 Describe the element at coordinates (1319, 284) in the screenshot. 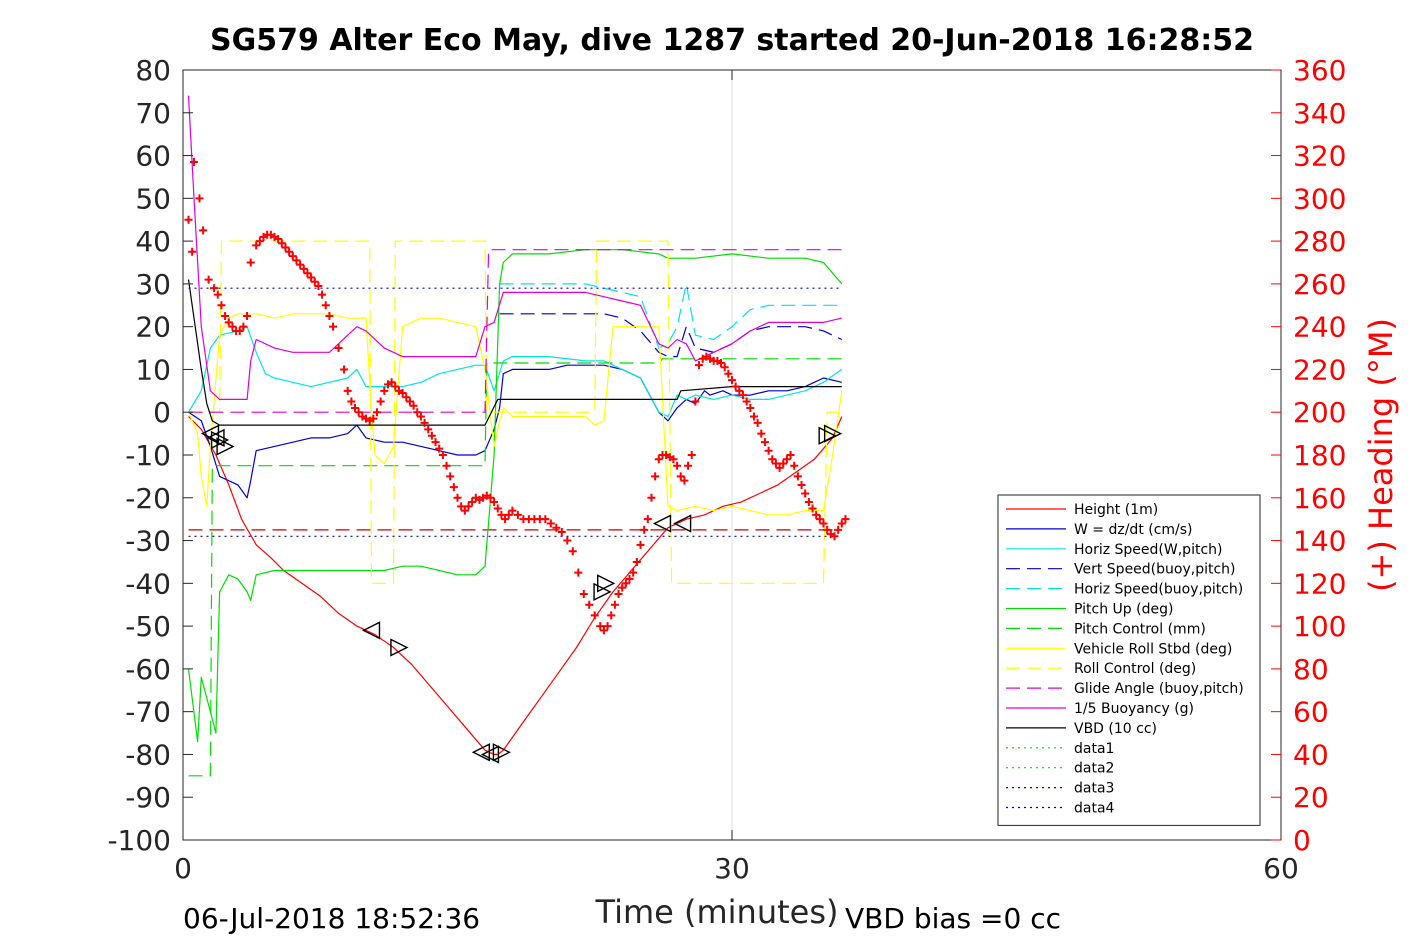

I see `y2-tick-label: 260` at that location.